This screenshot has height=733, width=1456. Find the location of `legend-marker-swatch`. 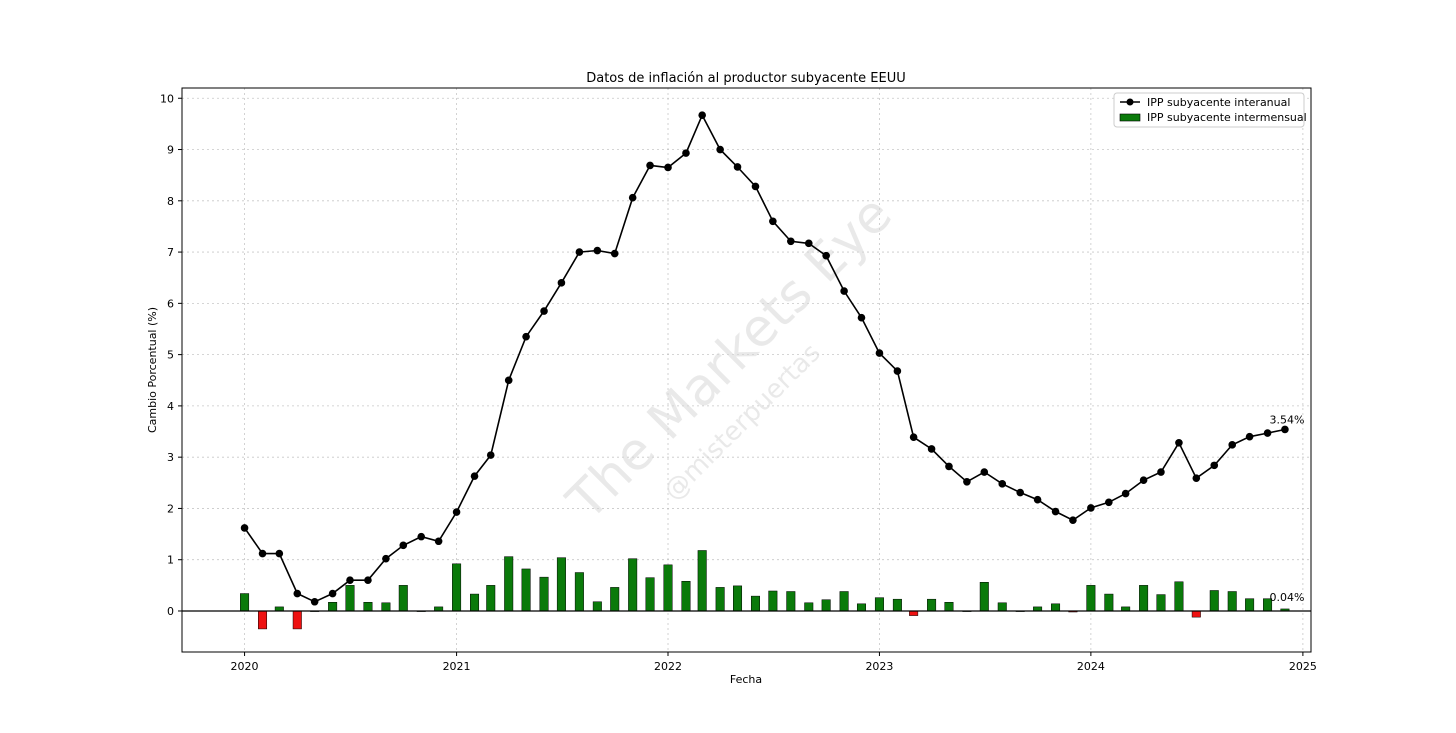

legend-marker-swatch is located at coordinates (1130, 102).